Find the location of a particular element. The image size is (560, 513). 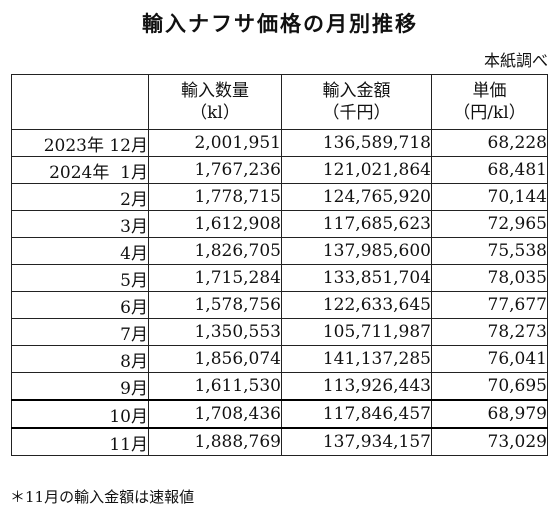

row-quantity: 1,612,908 is located at coordinates (215, 224).